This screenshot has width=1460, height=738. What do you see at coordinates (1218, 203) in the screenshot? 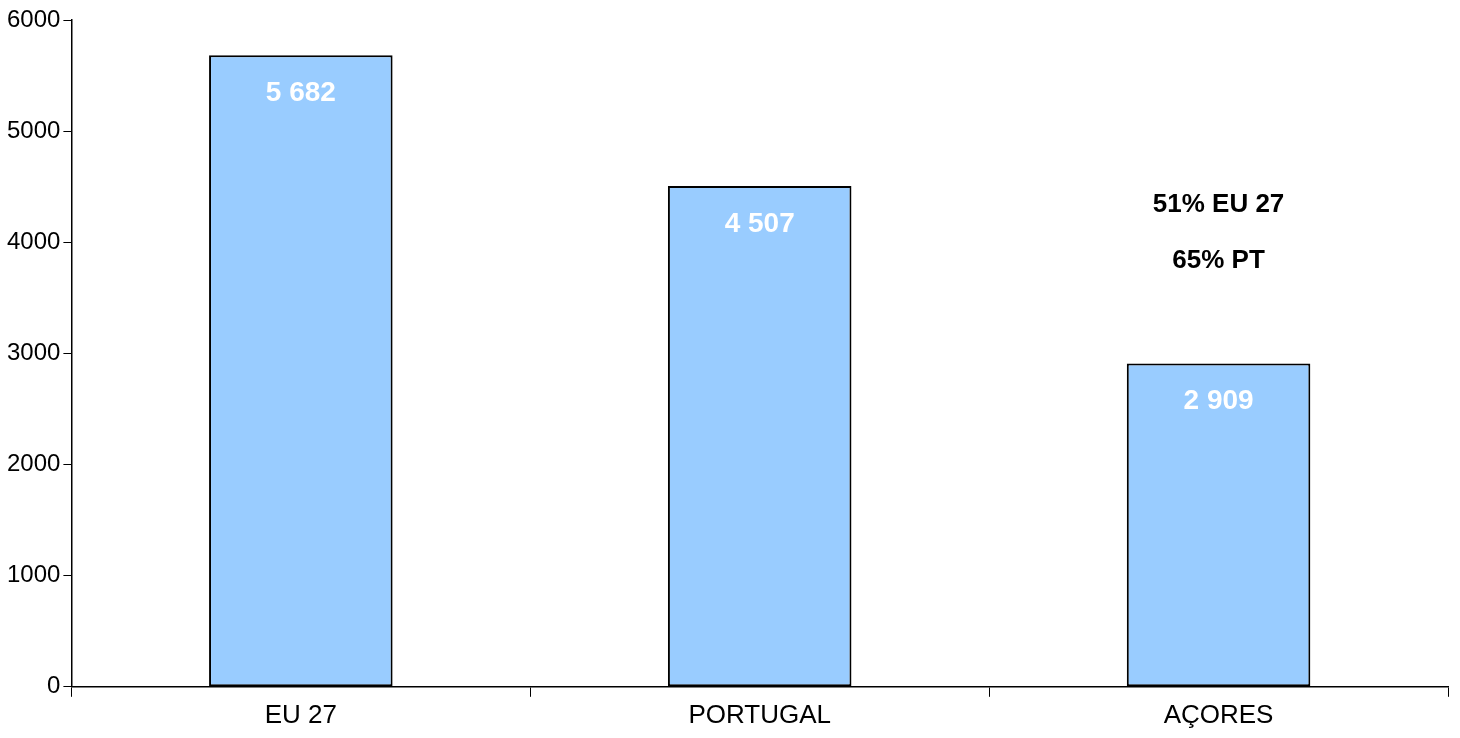
I see `annotation: 51% EU 27` at bounding box center [1218, 203].